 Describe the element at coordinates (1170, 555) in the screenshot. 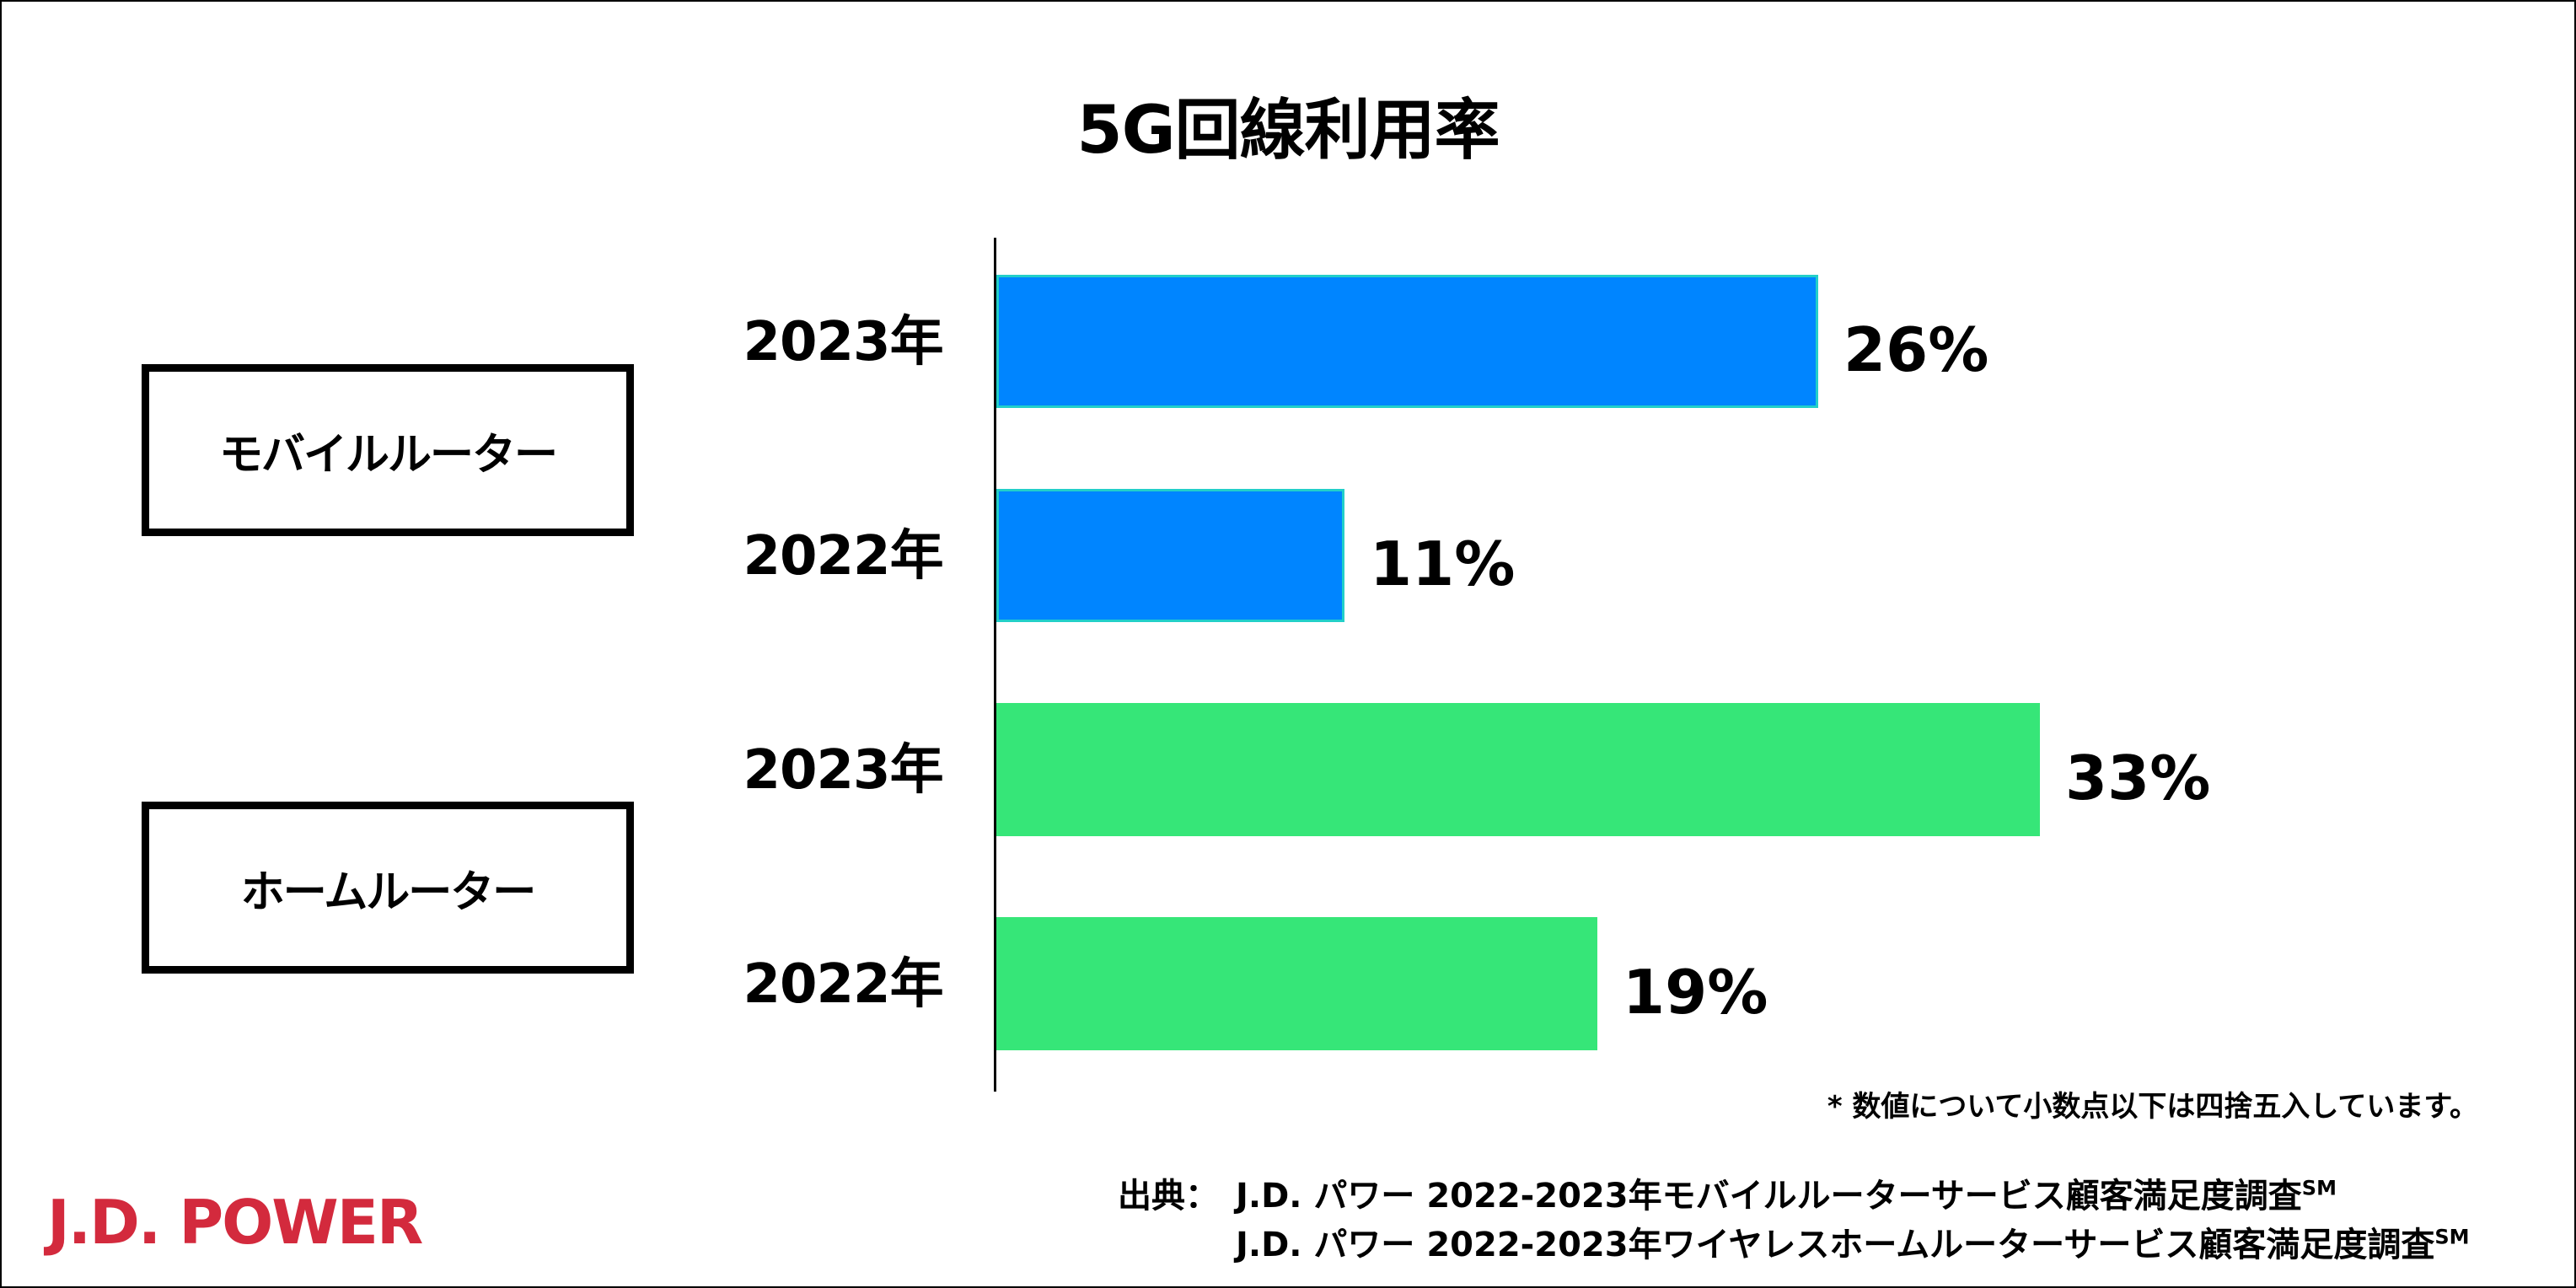

I see `bar-mobile-2022` at that location.